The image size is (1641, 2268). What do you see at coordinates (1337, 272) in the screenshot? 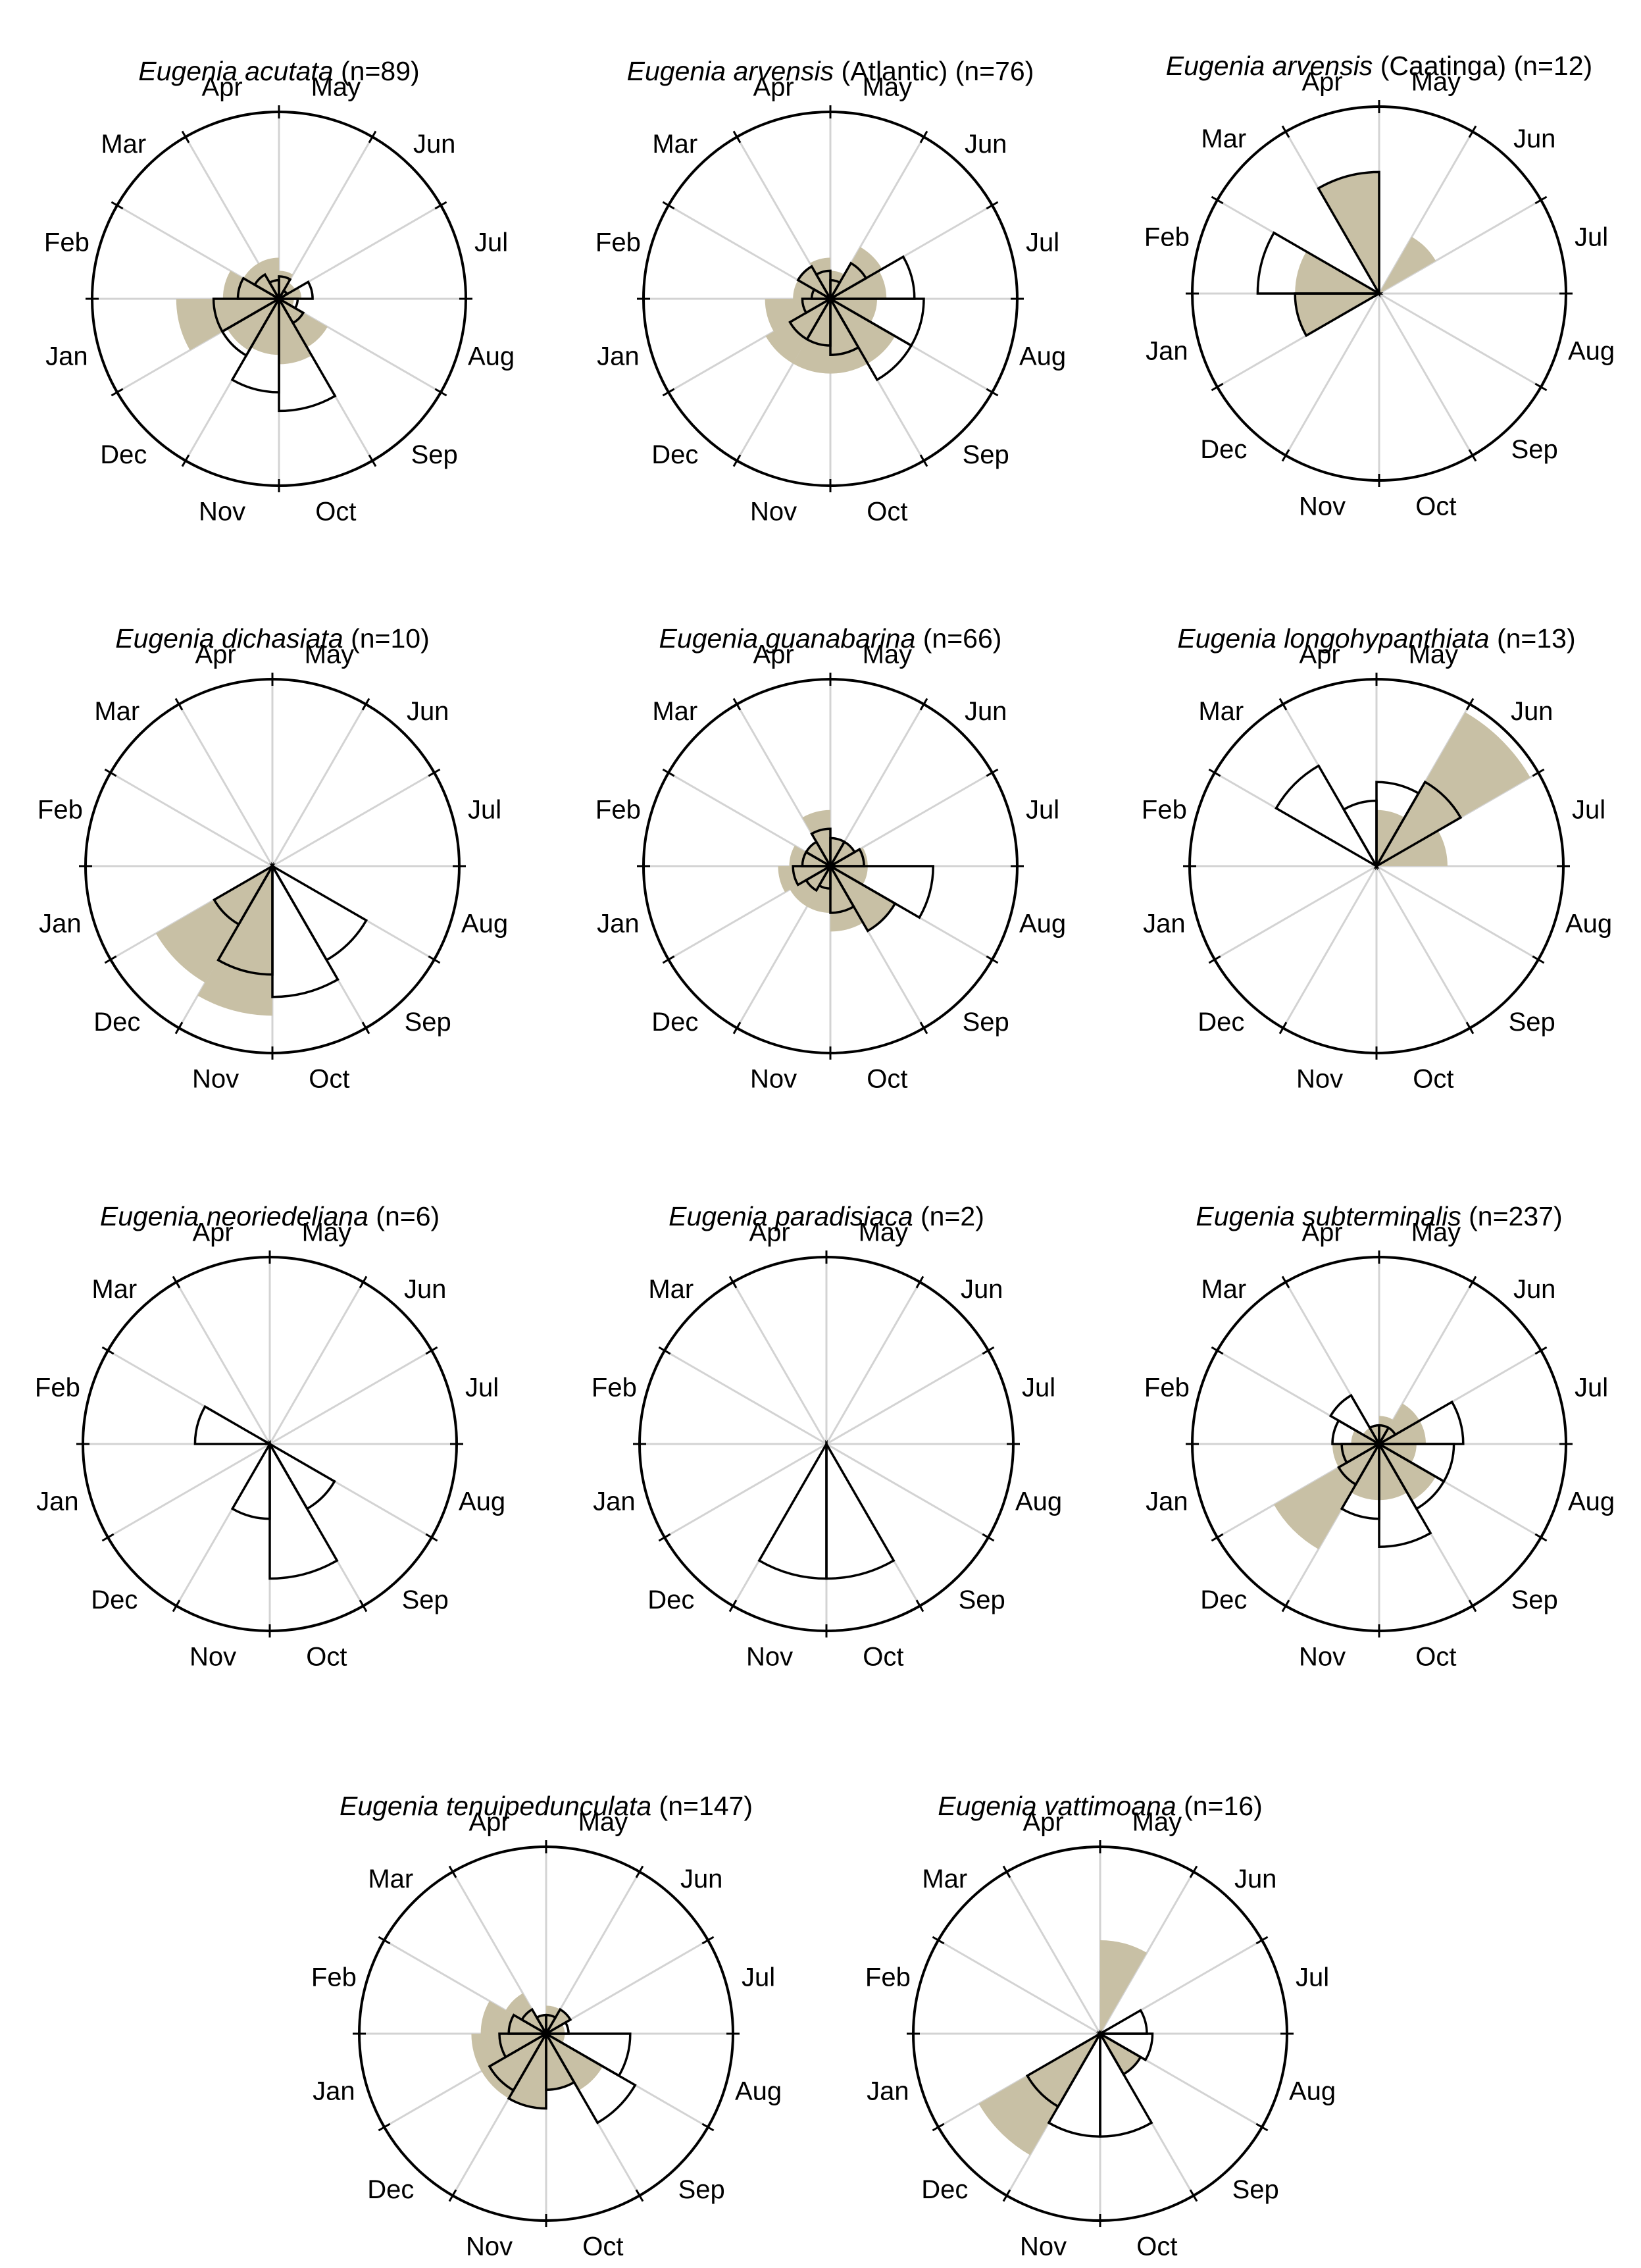
I see `fruiting-wedge-feb` at bounding box center [1337, 272].